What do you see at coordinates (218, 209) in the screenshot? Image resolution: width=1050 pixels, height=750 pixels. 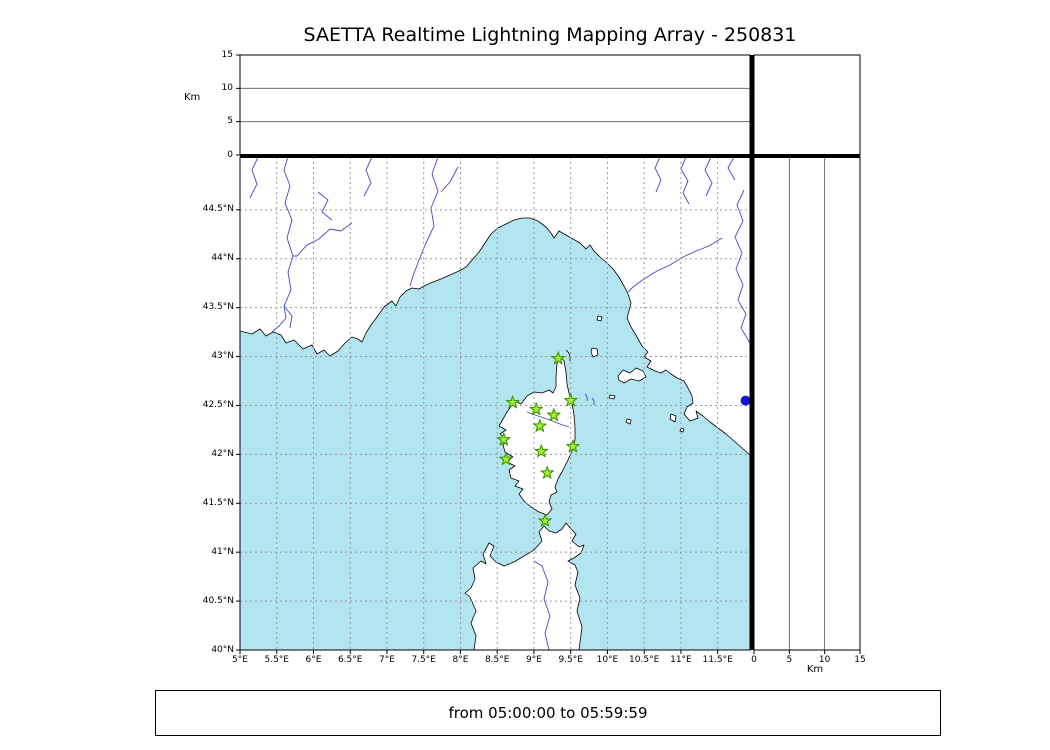 I see `lat-tick-label: 44.5°N` at bounding box center [218, 209].